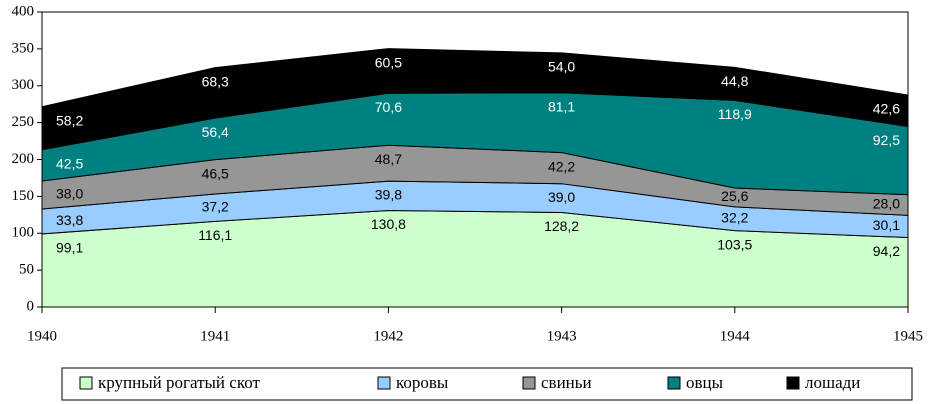  I want to click on y-tick-label: 0, so click(31, 306).